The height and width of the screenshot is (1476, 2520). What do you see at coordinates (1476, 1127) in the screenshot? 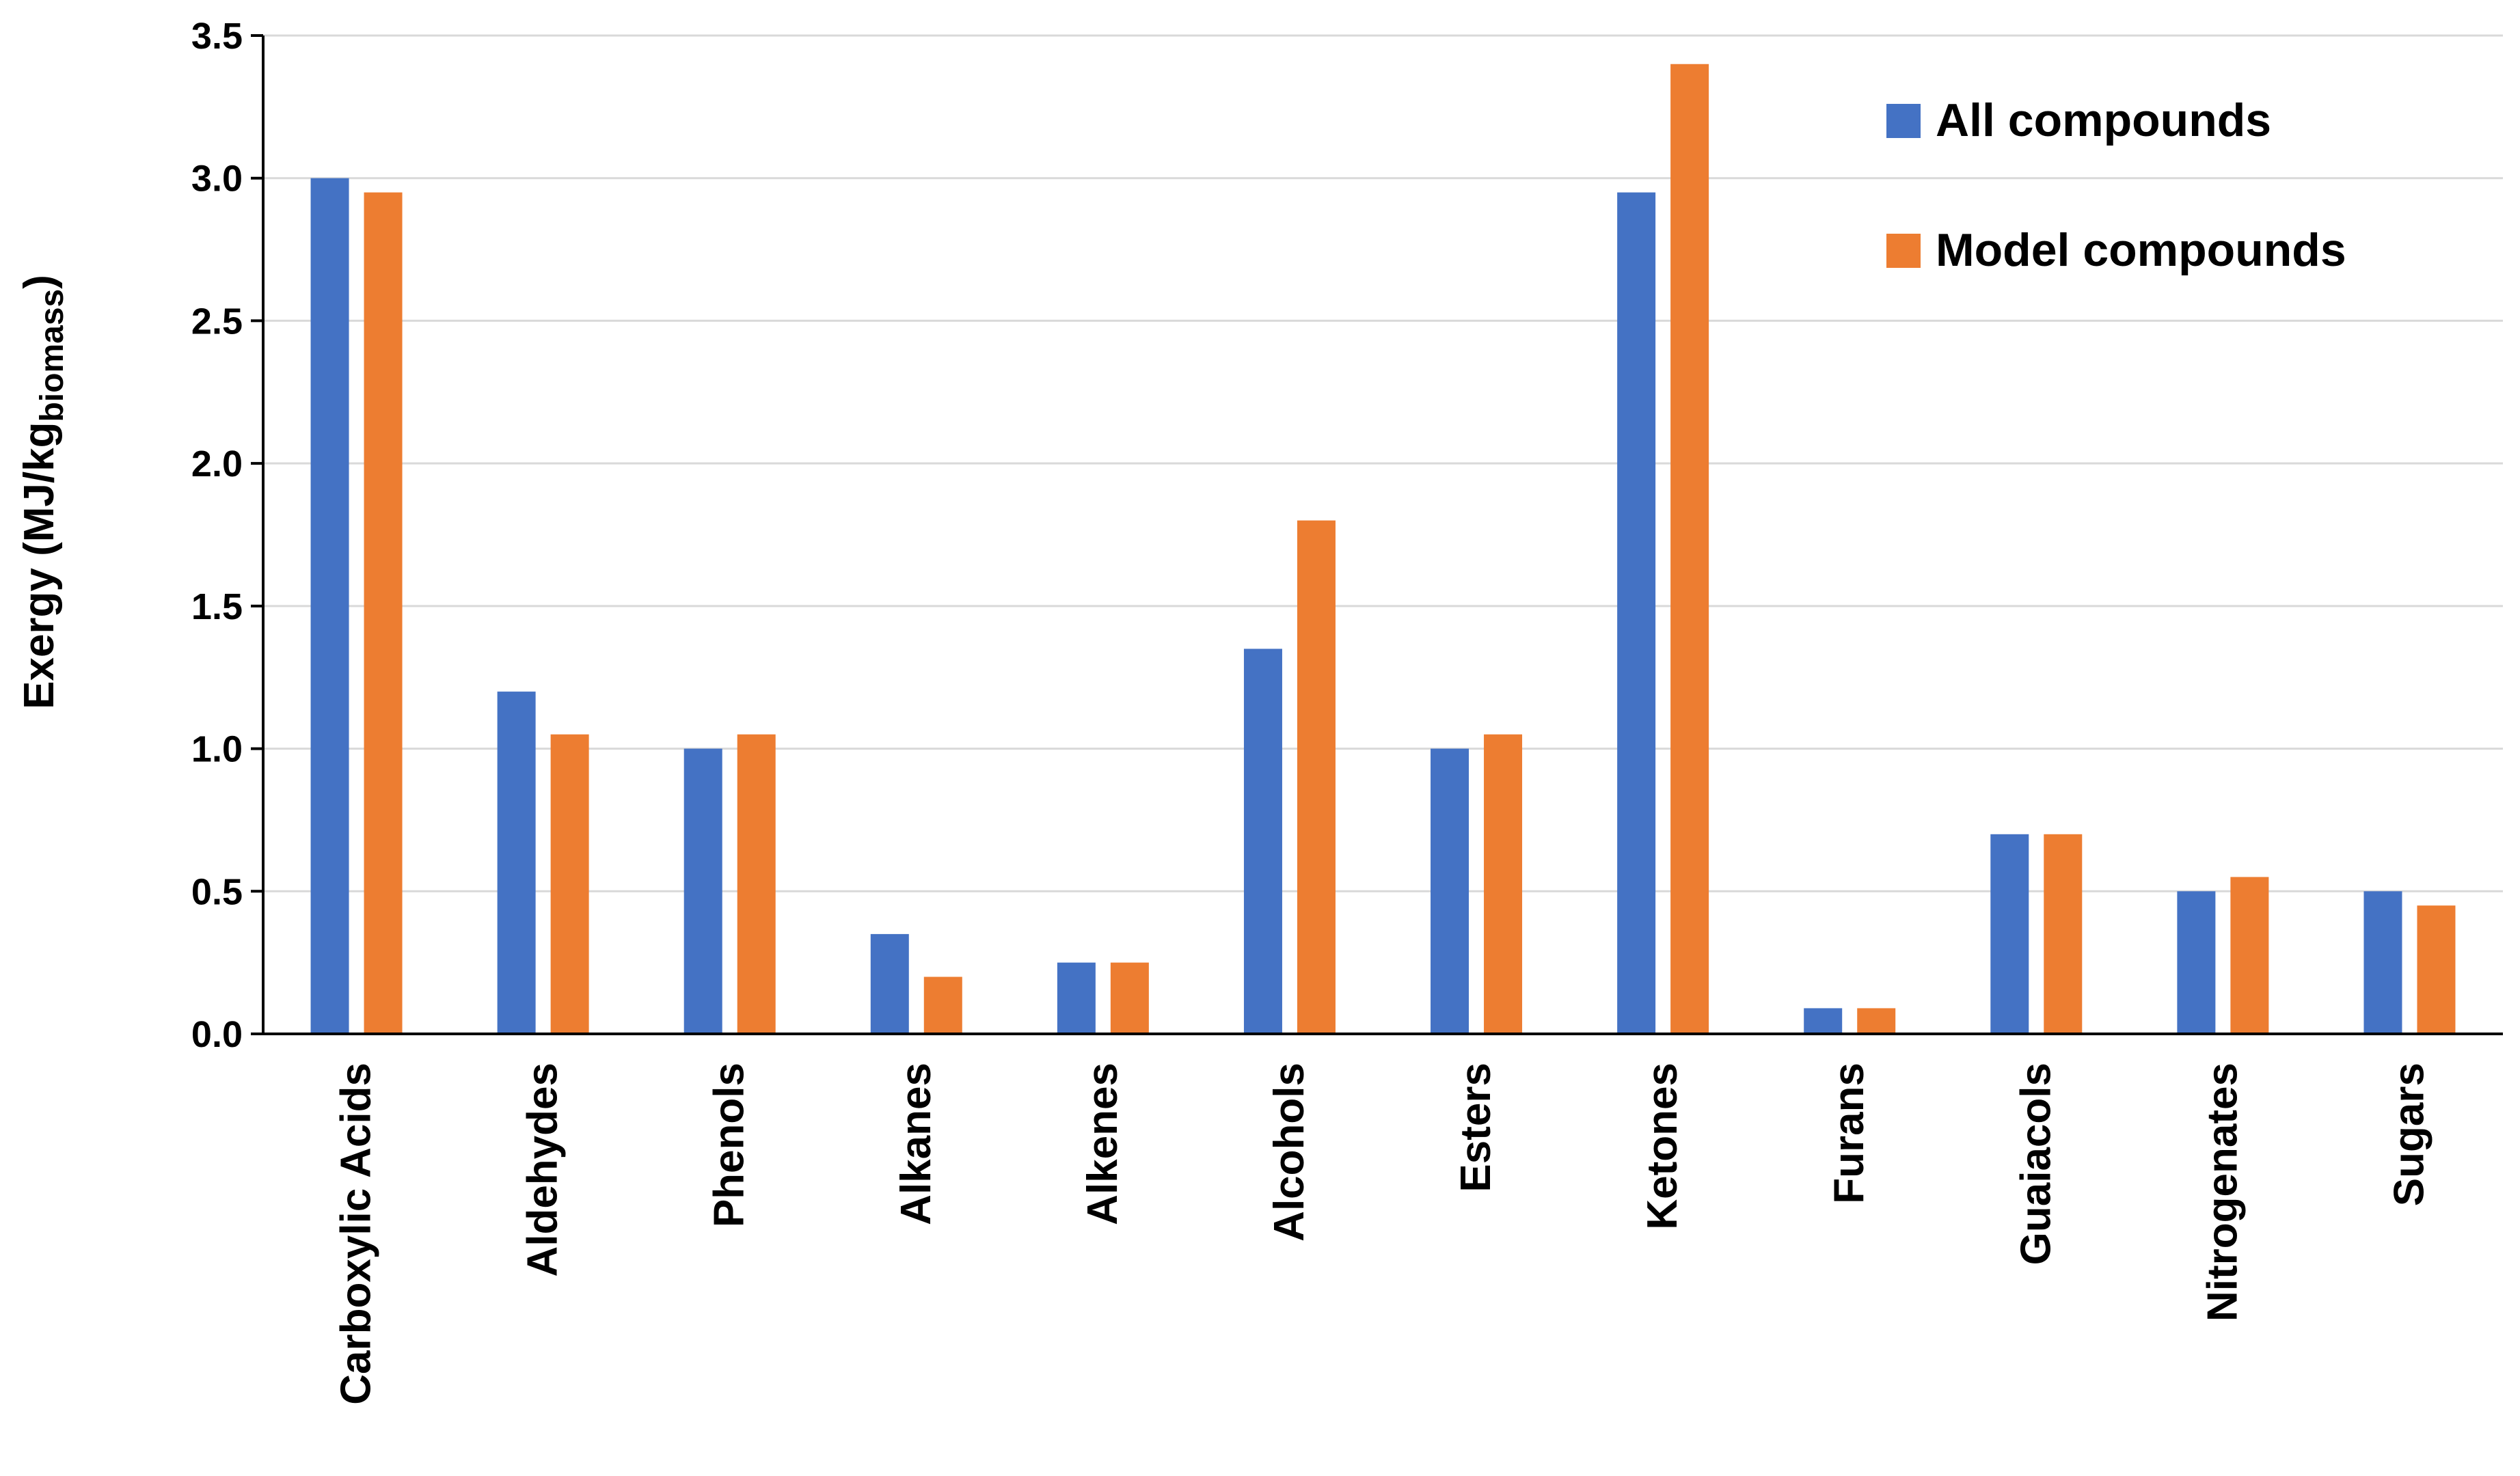
I see `x-tick-label: Esters` at bounding box center [1476, 1127].